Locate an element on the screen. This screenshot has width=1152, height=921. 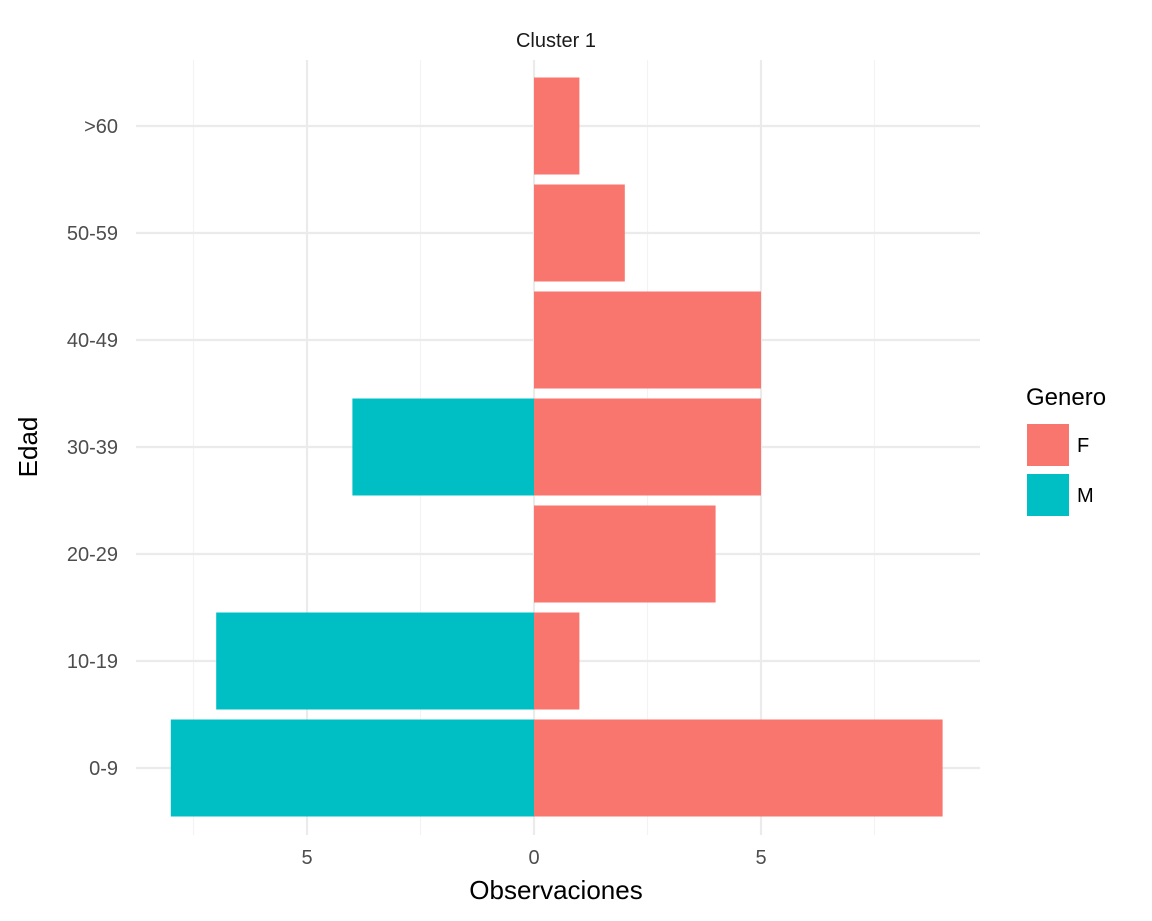
y-tick-label: 50-59 is located at coordinates (92, 234).